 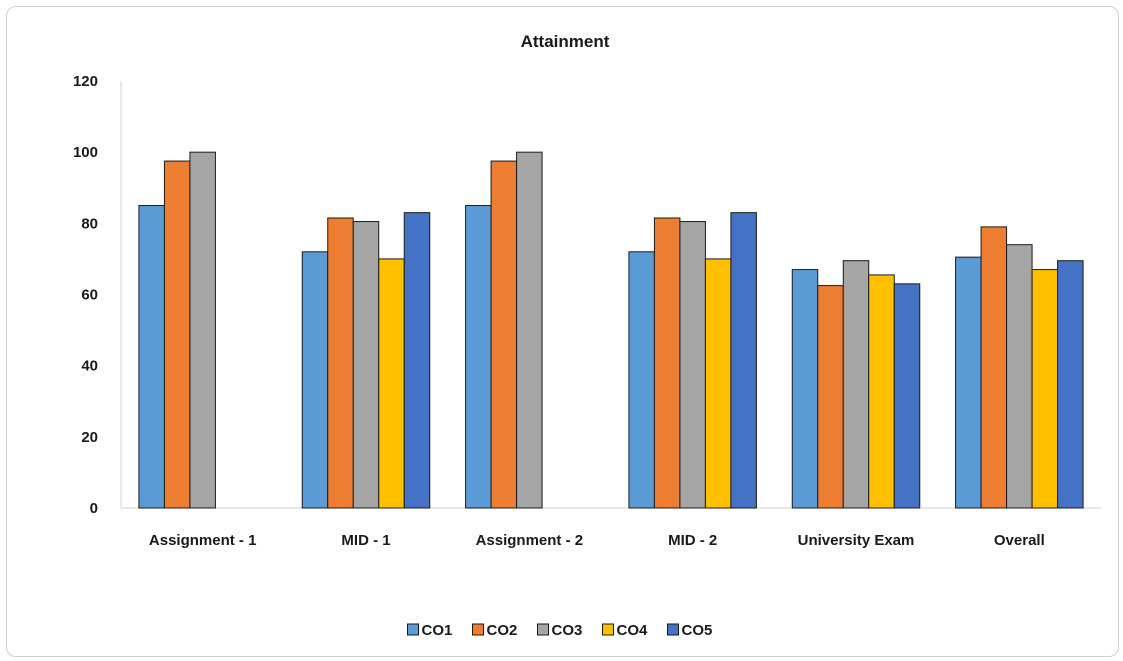 I want to click on legend-item-co2: CO2, so click(x=495, y=630).